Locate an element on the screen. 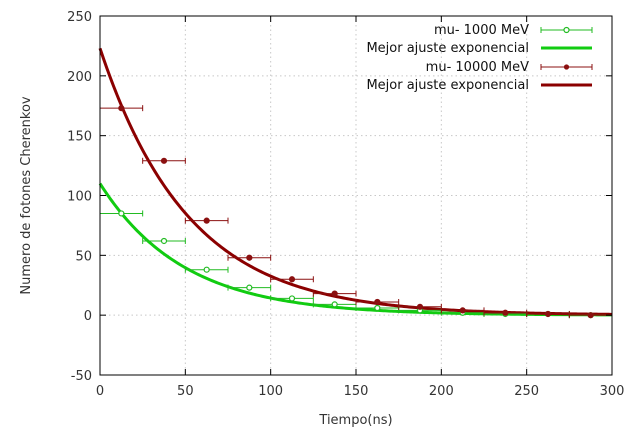 This screenshot has width=635, height=442. y-tick-label: 250 is located at coordinates (79, 17).